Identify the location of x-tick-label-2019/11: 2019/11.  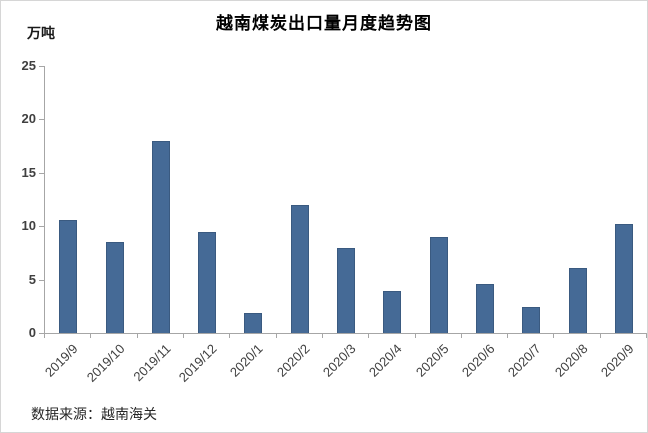
(152, 363).